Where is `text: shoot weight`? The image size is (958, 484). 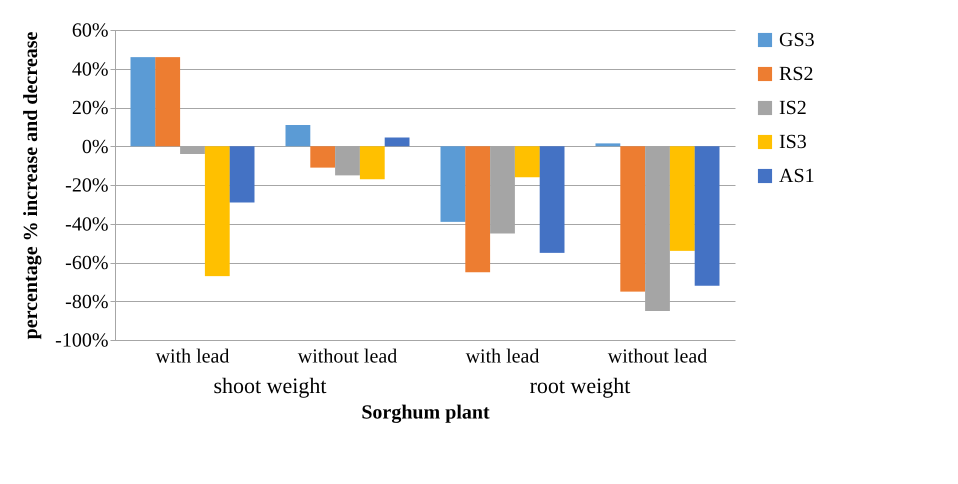
text: shoot weight is located at coordinates (270, 385).